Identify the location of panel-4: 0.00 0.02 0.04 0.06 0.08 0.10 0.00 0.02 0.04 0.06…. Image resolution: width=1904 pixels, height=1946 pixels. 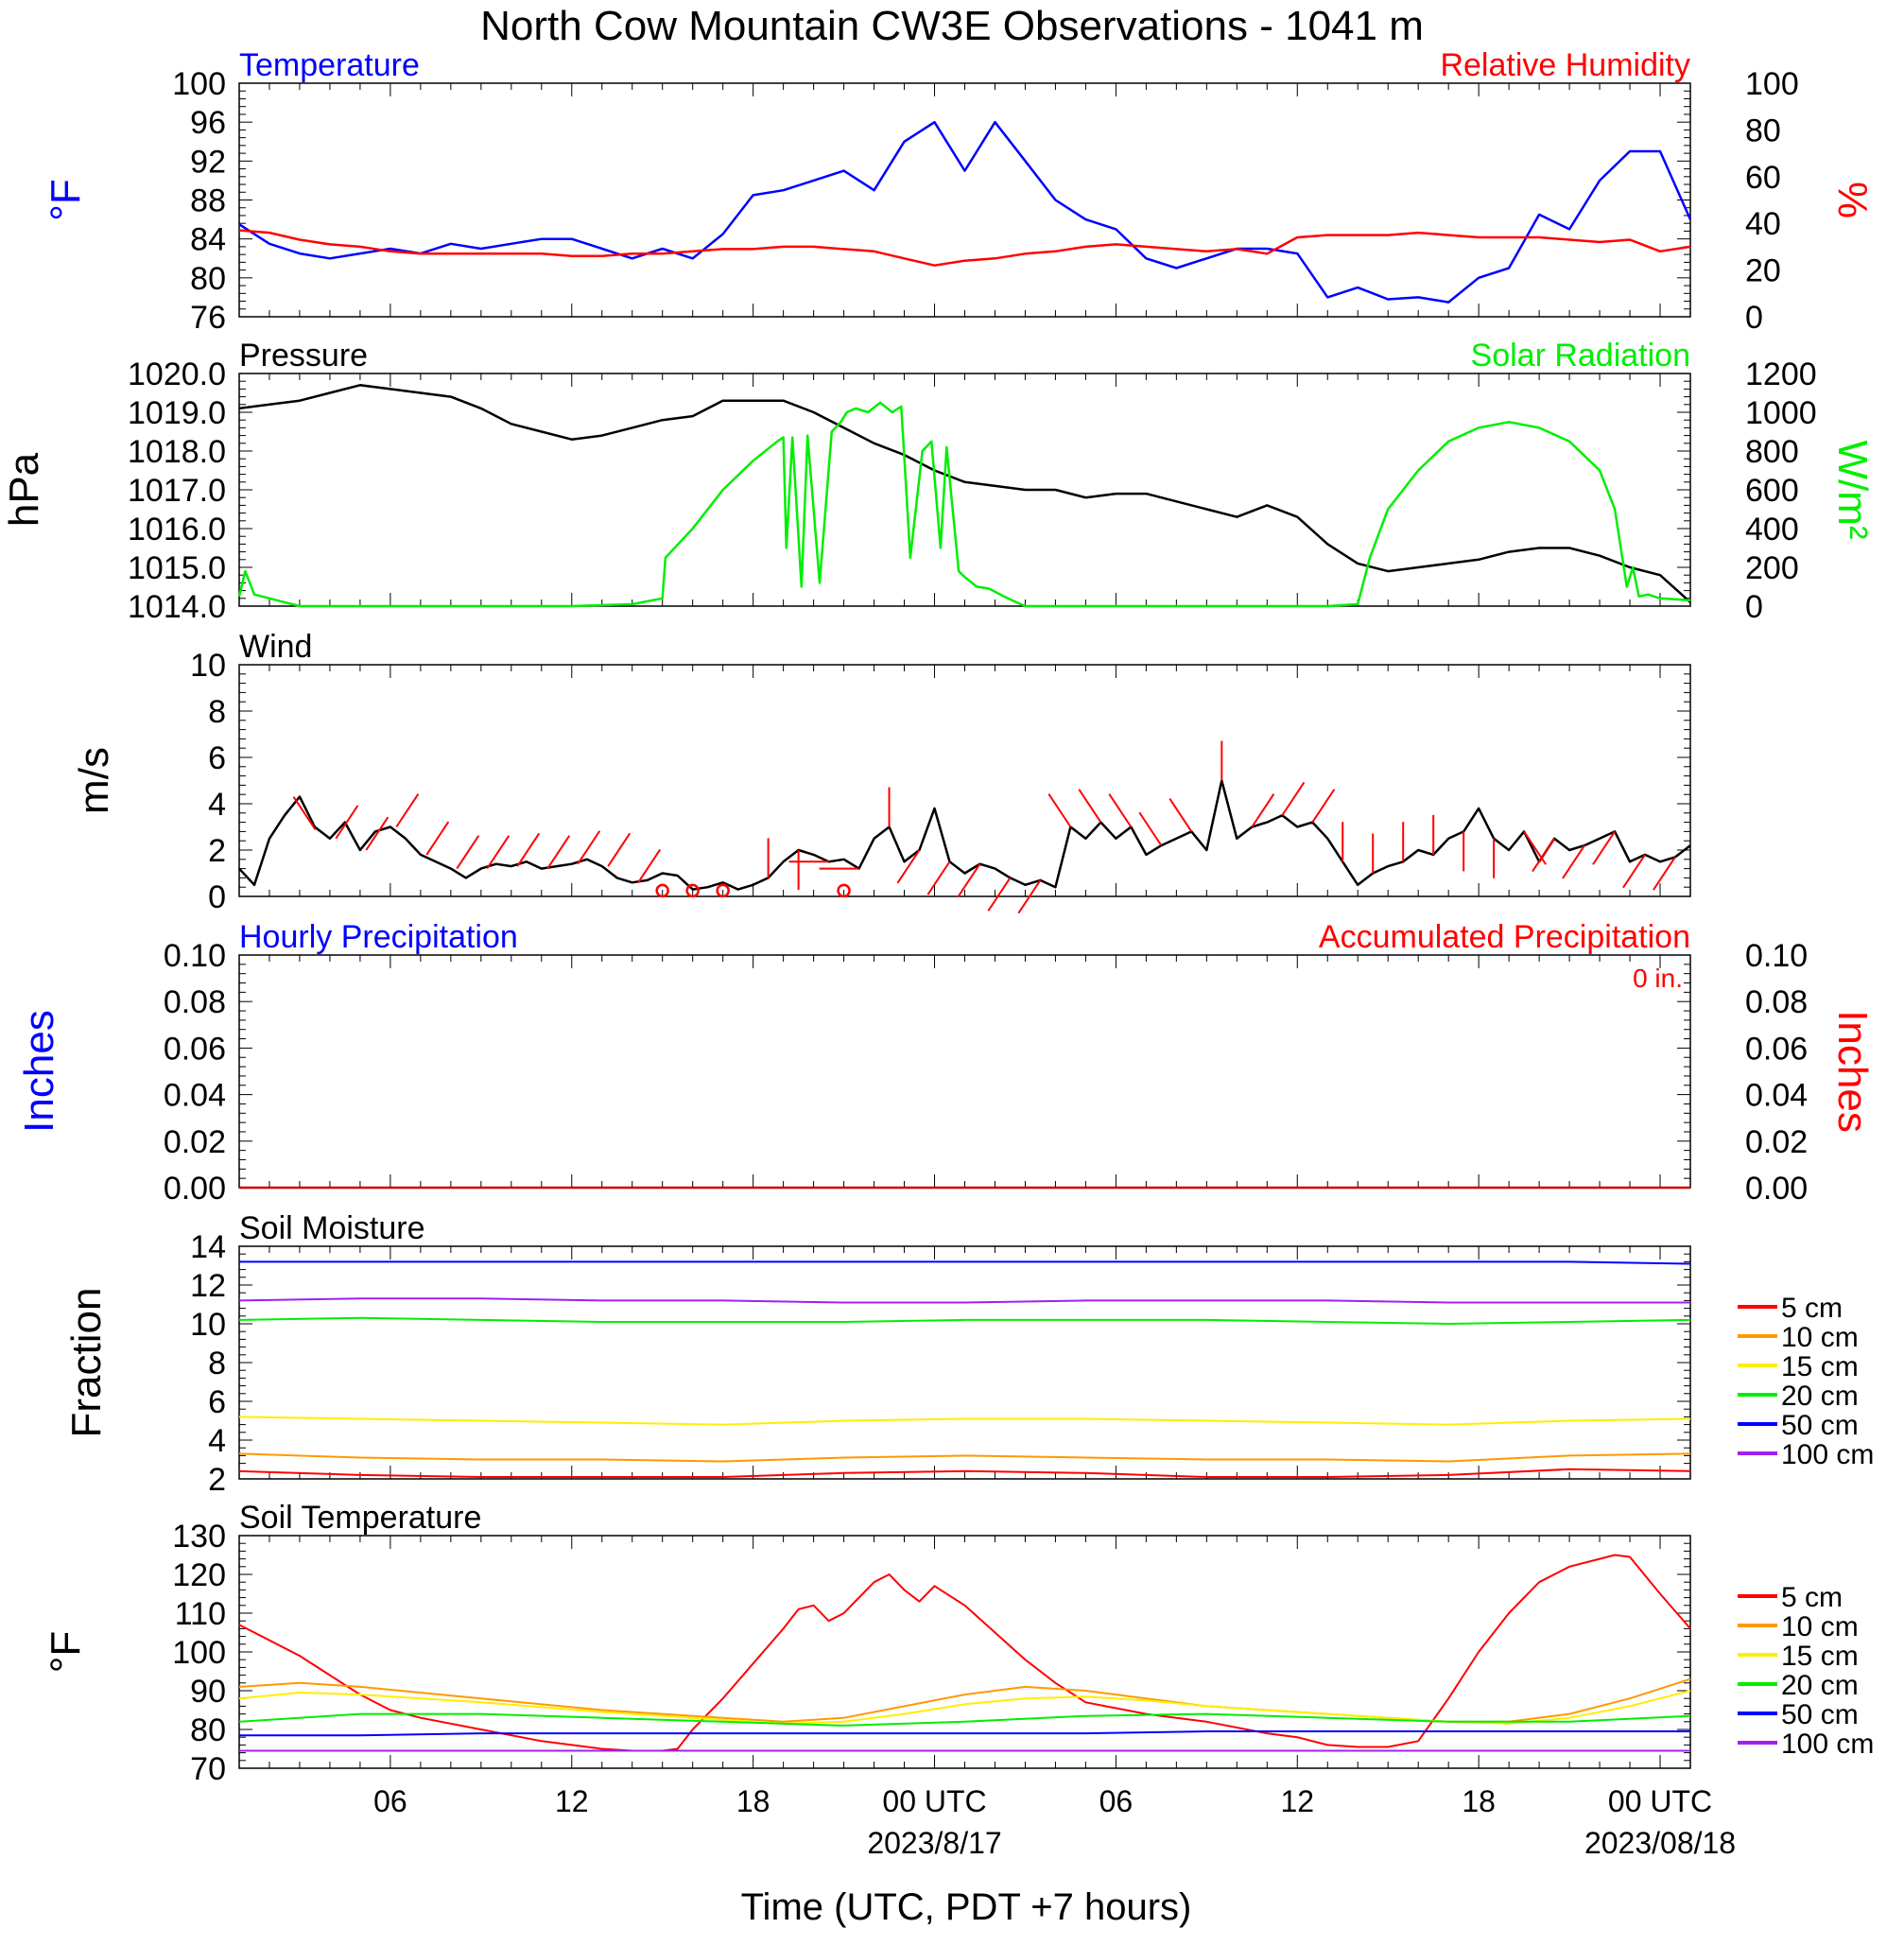
(946, 1063).